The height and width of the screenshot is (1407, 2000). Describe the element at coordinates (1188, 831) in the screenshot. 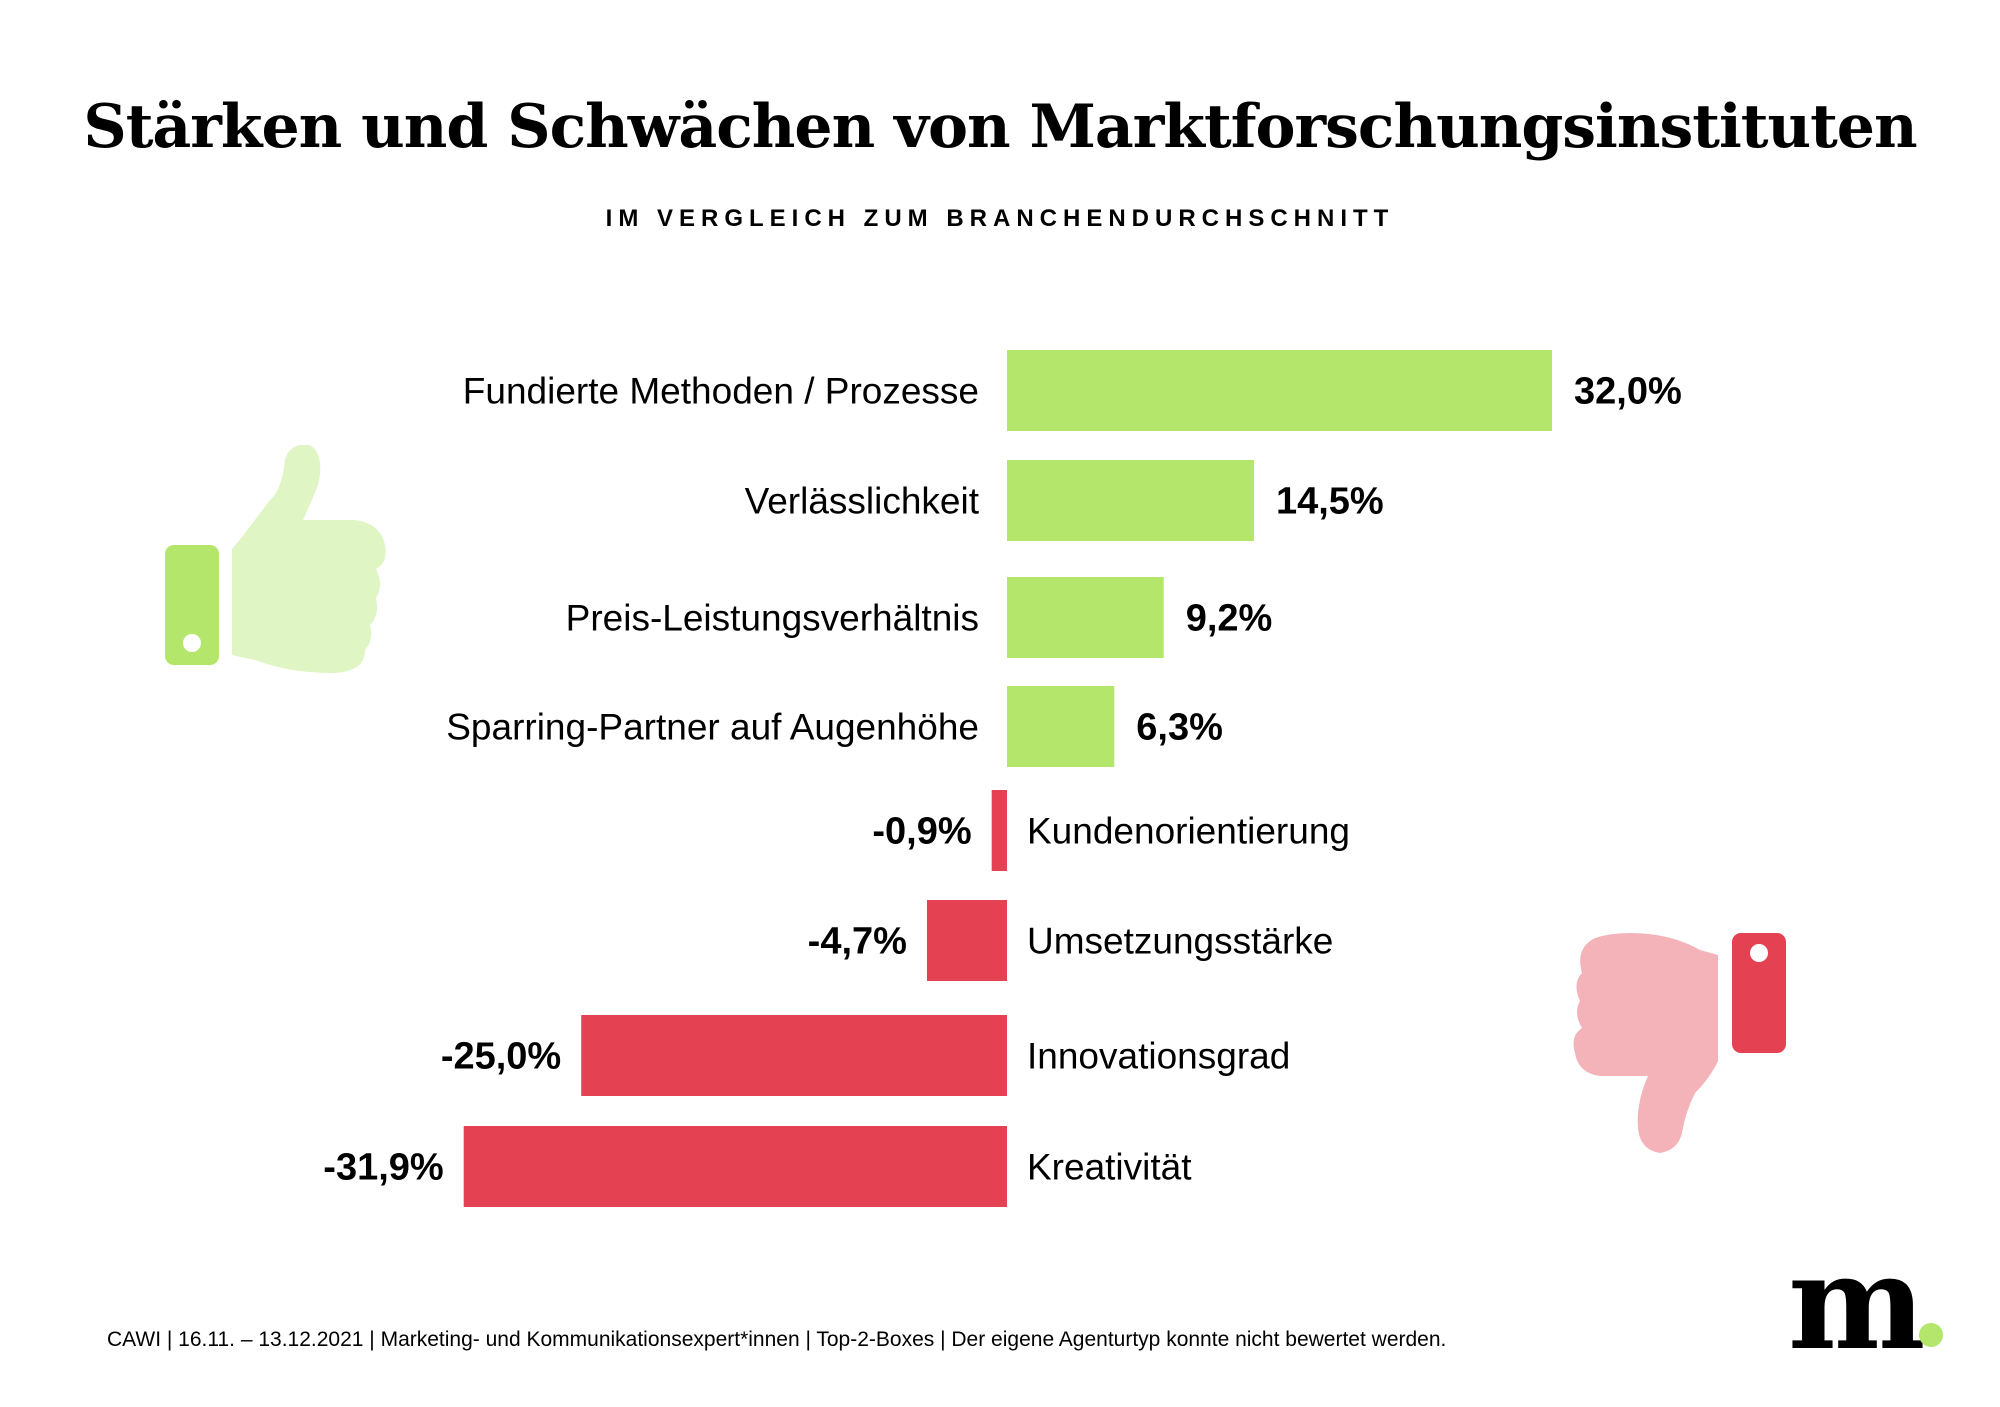

I see `category-label: Kundenorientierung` at that location.